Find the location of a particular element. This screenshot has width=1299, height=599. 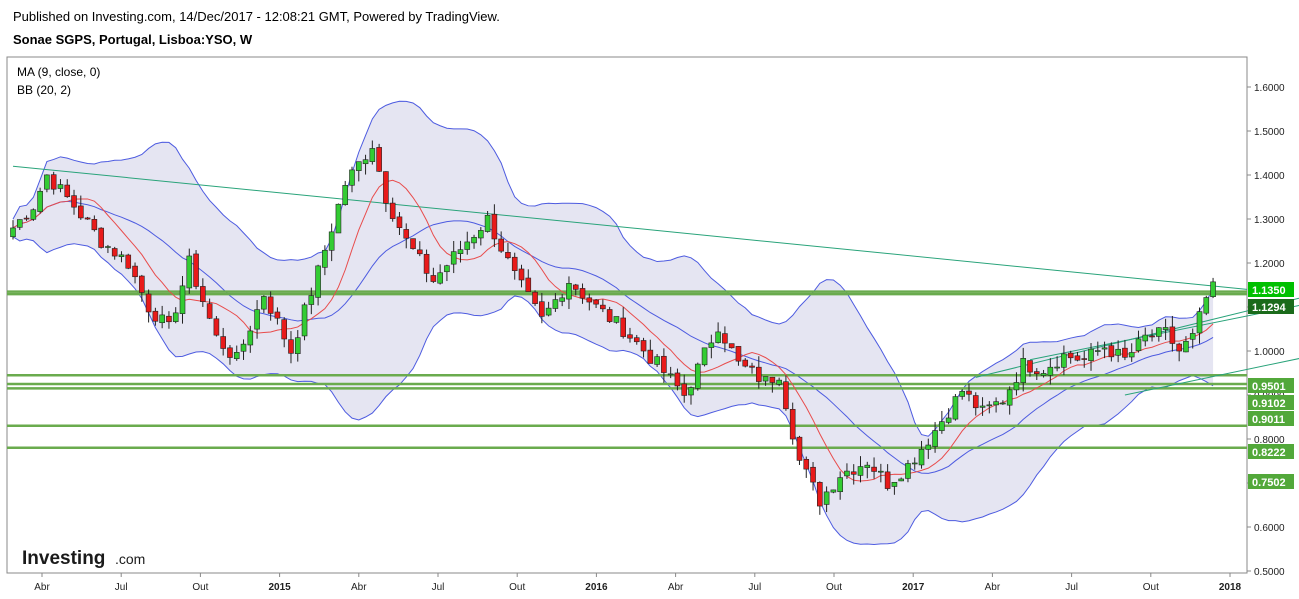

x-tick-label: Out is located at coordinates (200, 587).